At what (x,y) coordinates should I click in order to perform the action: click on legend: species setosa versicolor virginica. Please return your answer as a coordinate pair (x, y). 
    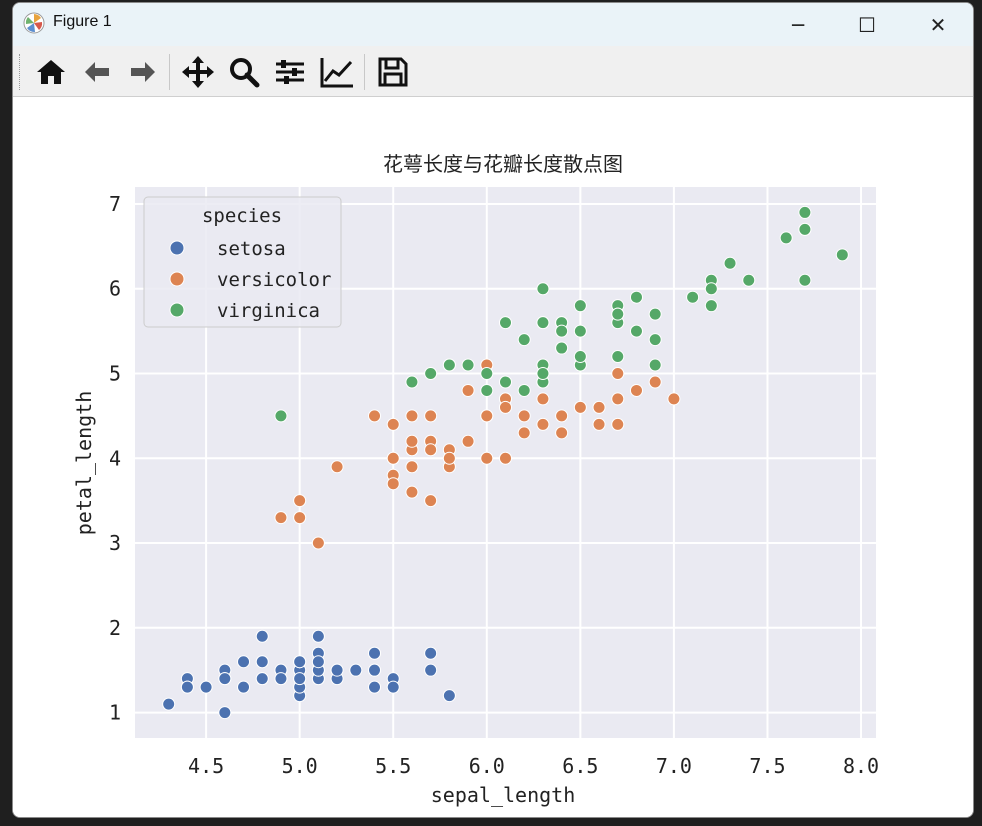
    Looking at the image, I should click on (242, 262).